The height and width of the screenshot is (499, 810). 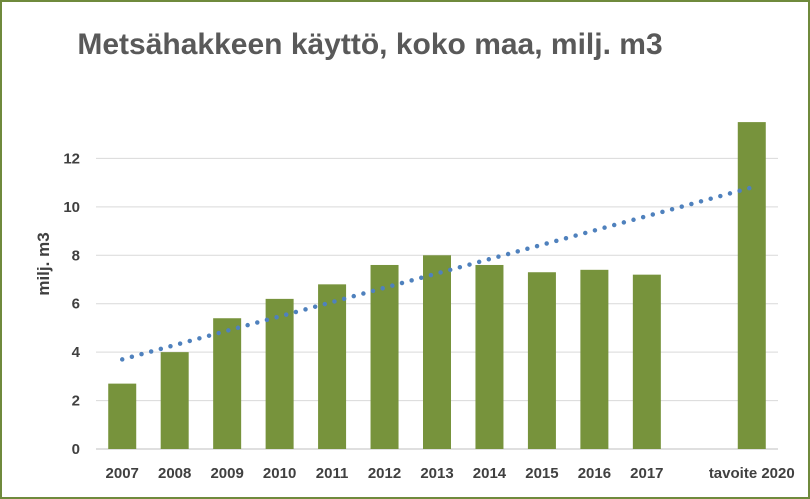 I want to click on chart-title: Metsähakkeen käyttö, koko maa, milj. m3, so click(x=370, y=44).